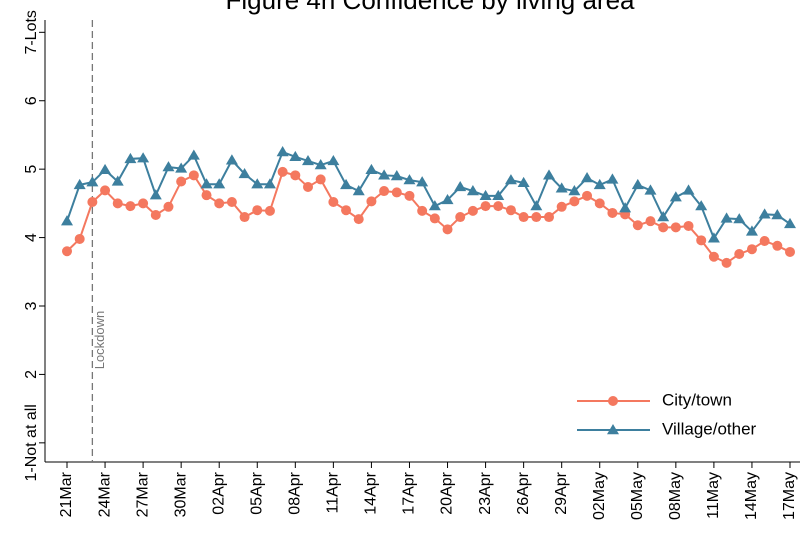  Describe the element at coordinates (409, 492) in the screenshot. I see `x-tick-label: 17Apr` at that location.